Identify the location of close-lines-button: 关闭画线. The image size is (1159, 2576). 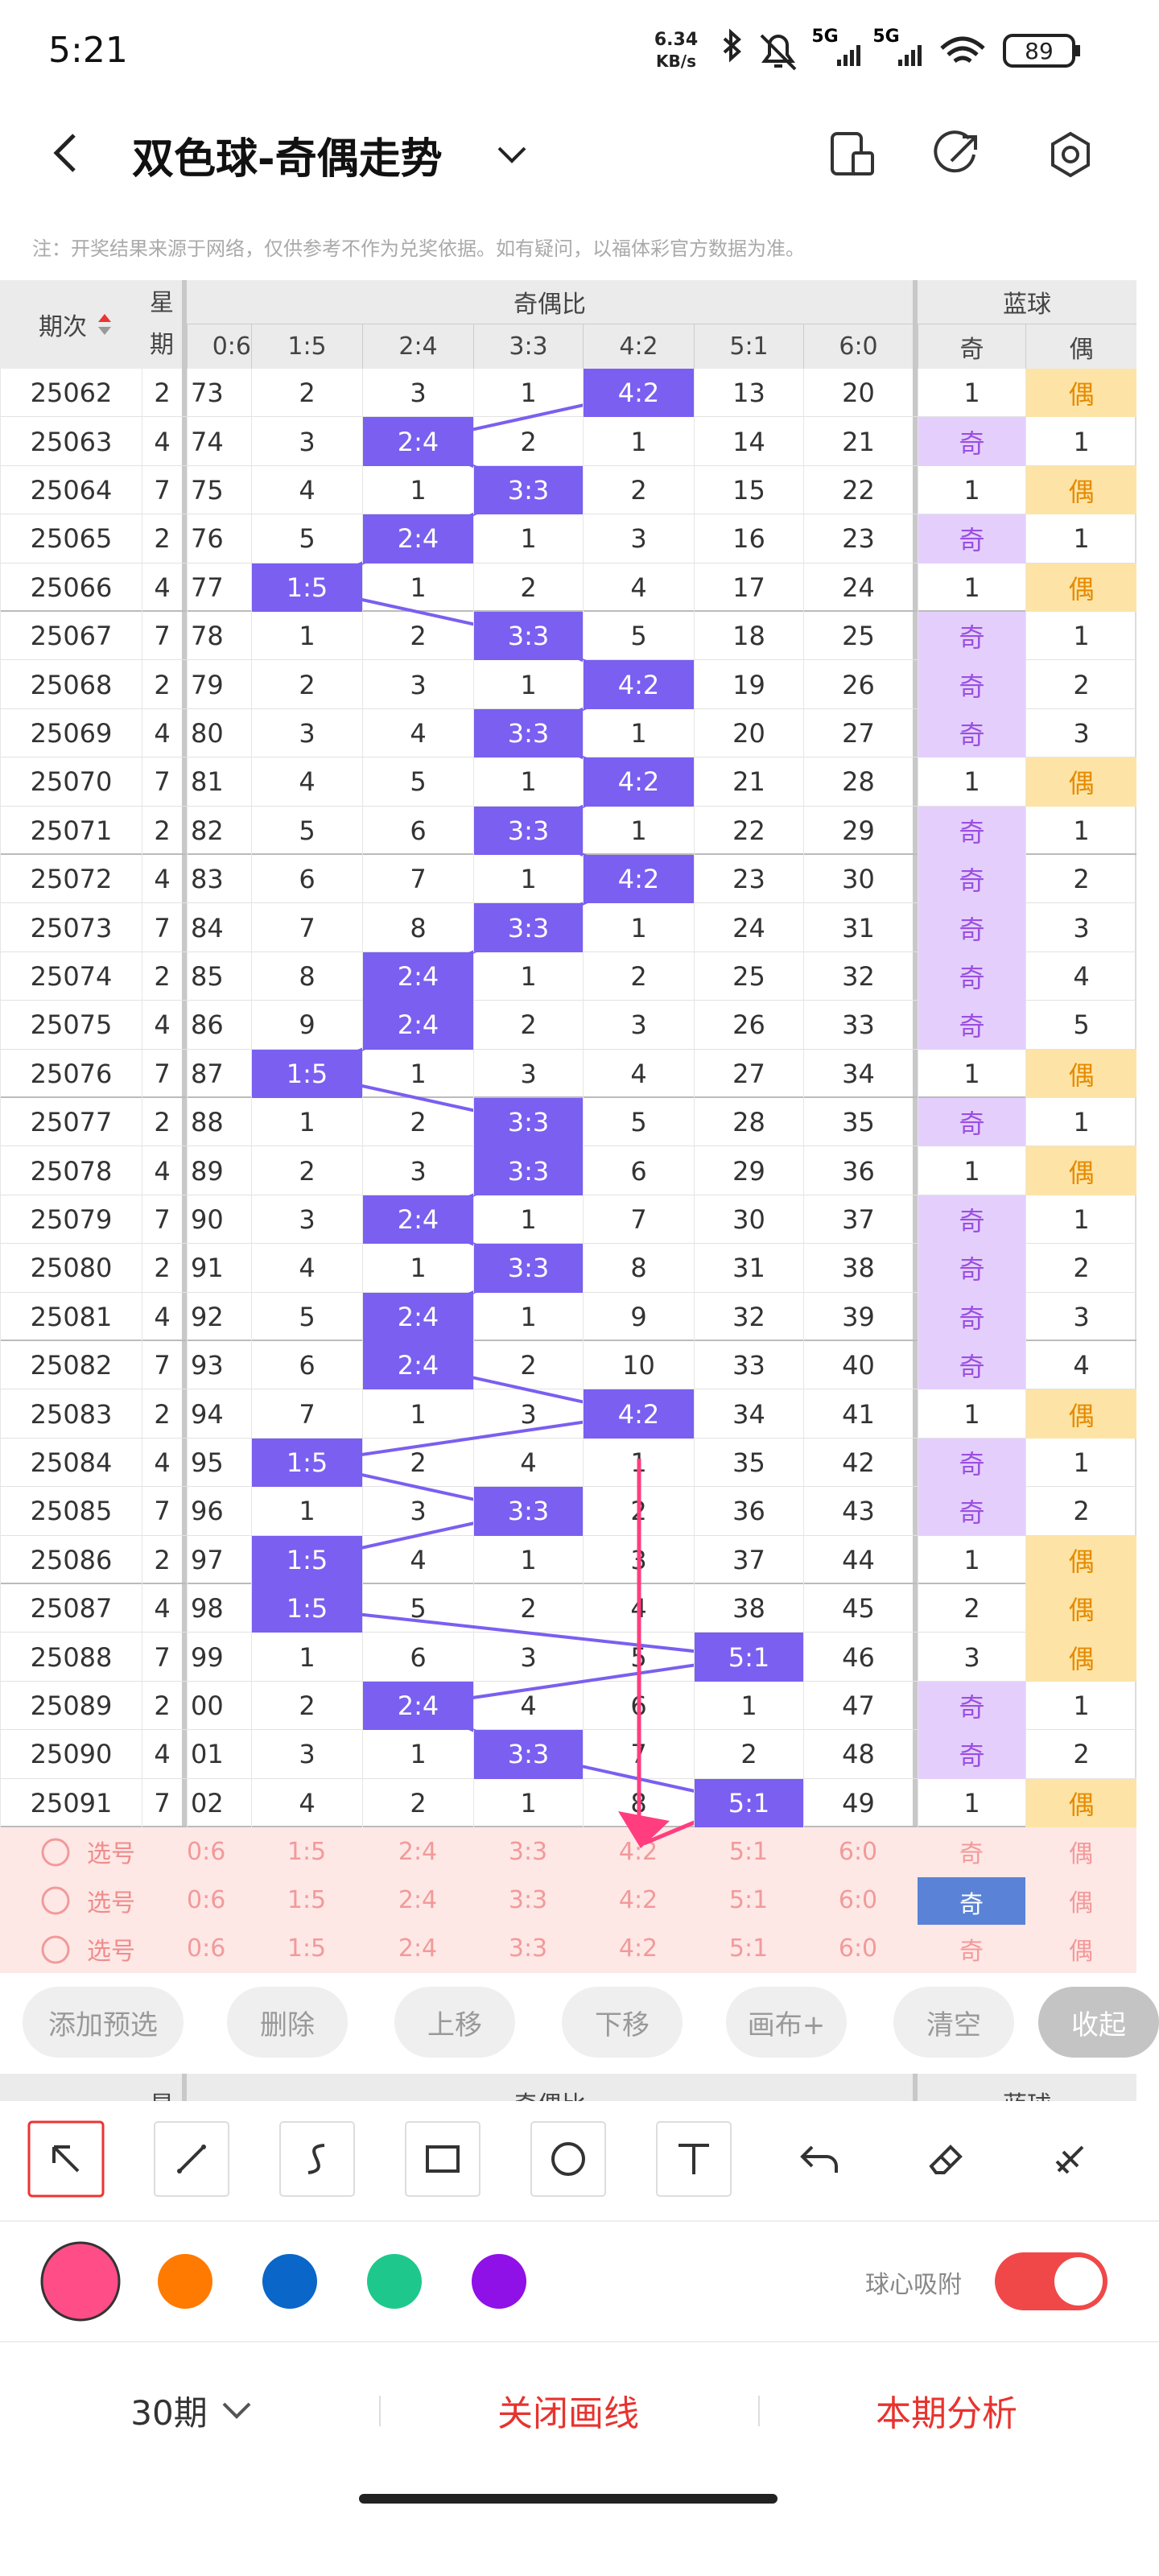
(568, 2413).